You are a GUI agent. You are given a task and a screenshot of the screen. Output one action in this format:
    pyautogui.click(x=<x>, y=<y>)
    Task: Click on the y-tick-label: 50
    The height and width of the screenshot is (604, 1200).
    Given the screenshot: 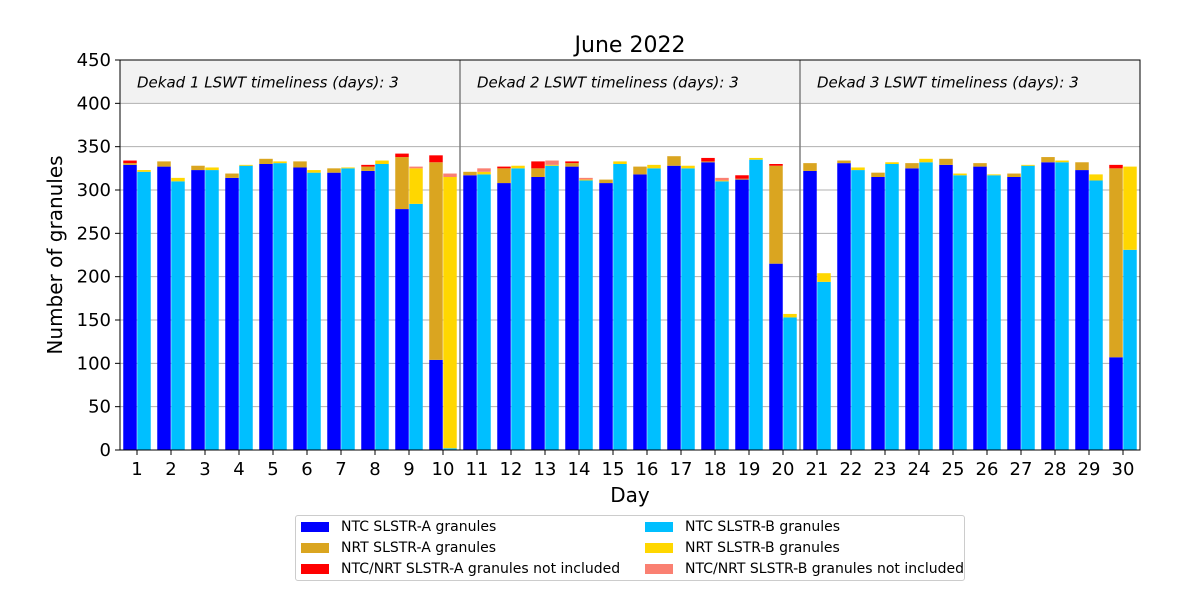 What is the action you would take?
    pyautogui.click(x=99, y=407)
    